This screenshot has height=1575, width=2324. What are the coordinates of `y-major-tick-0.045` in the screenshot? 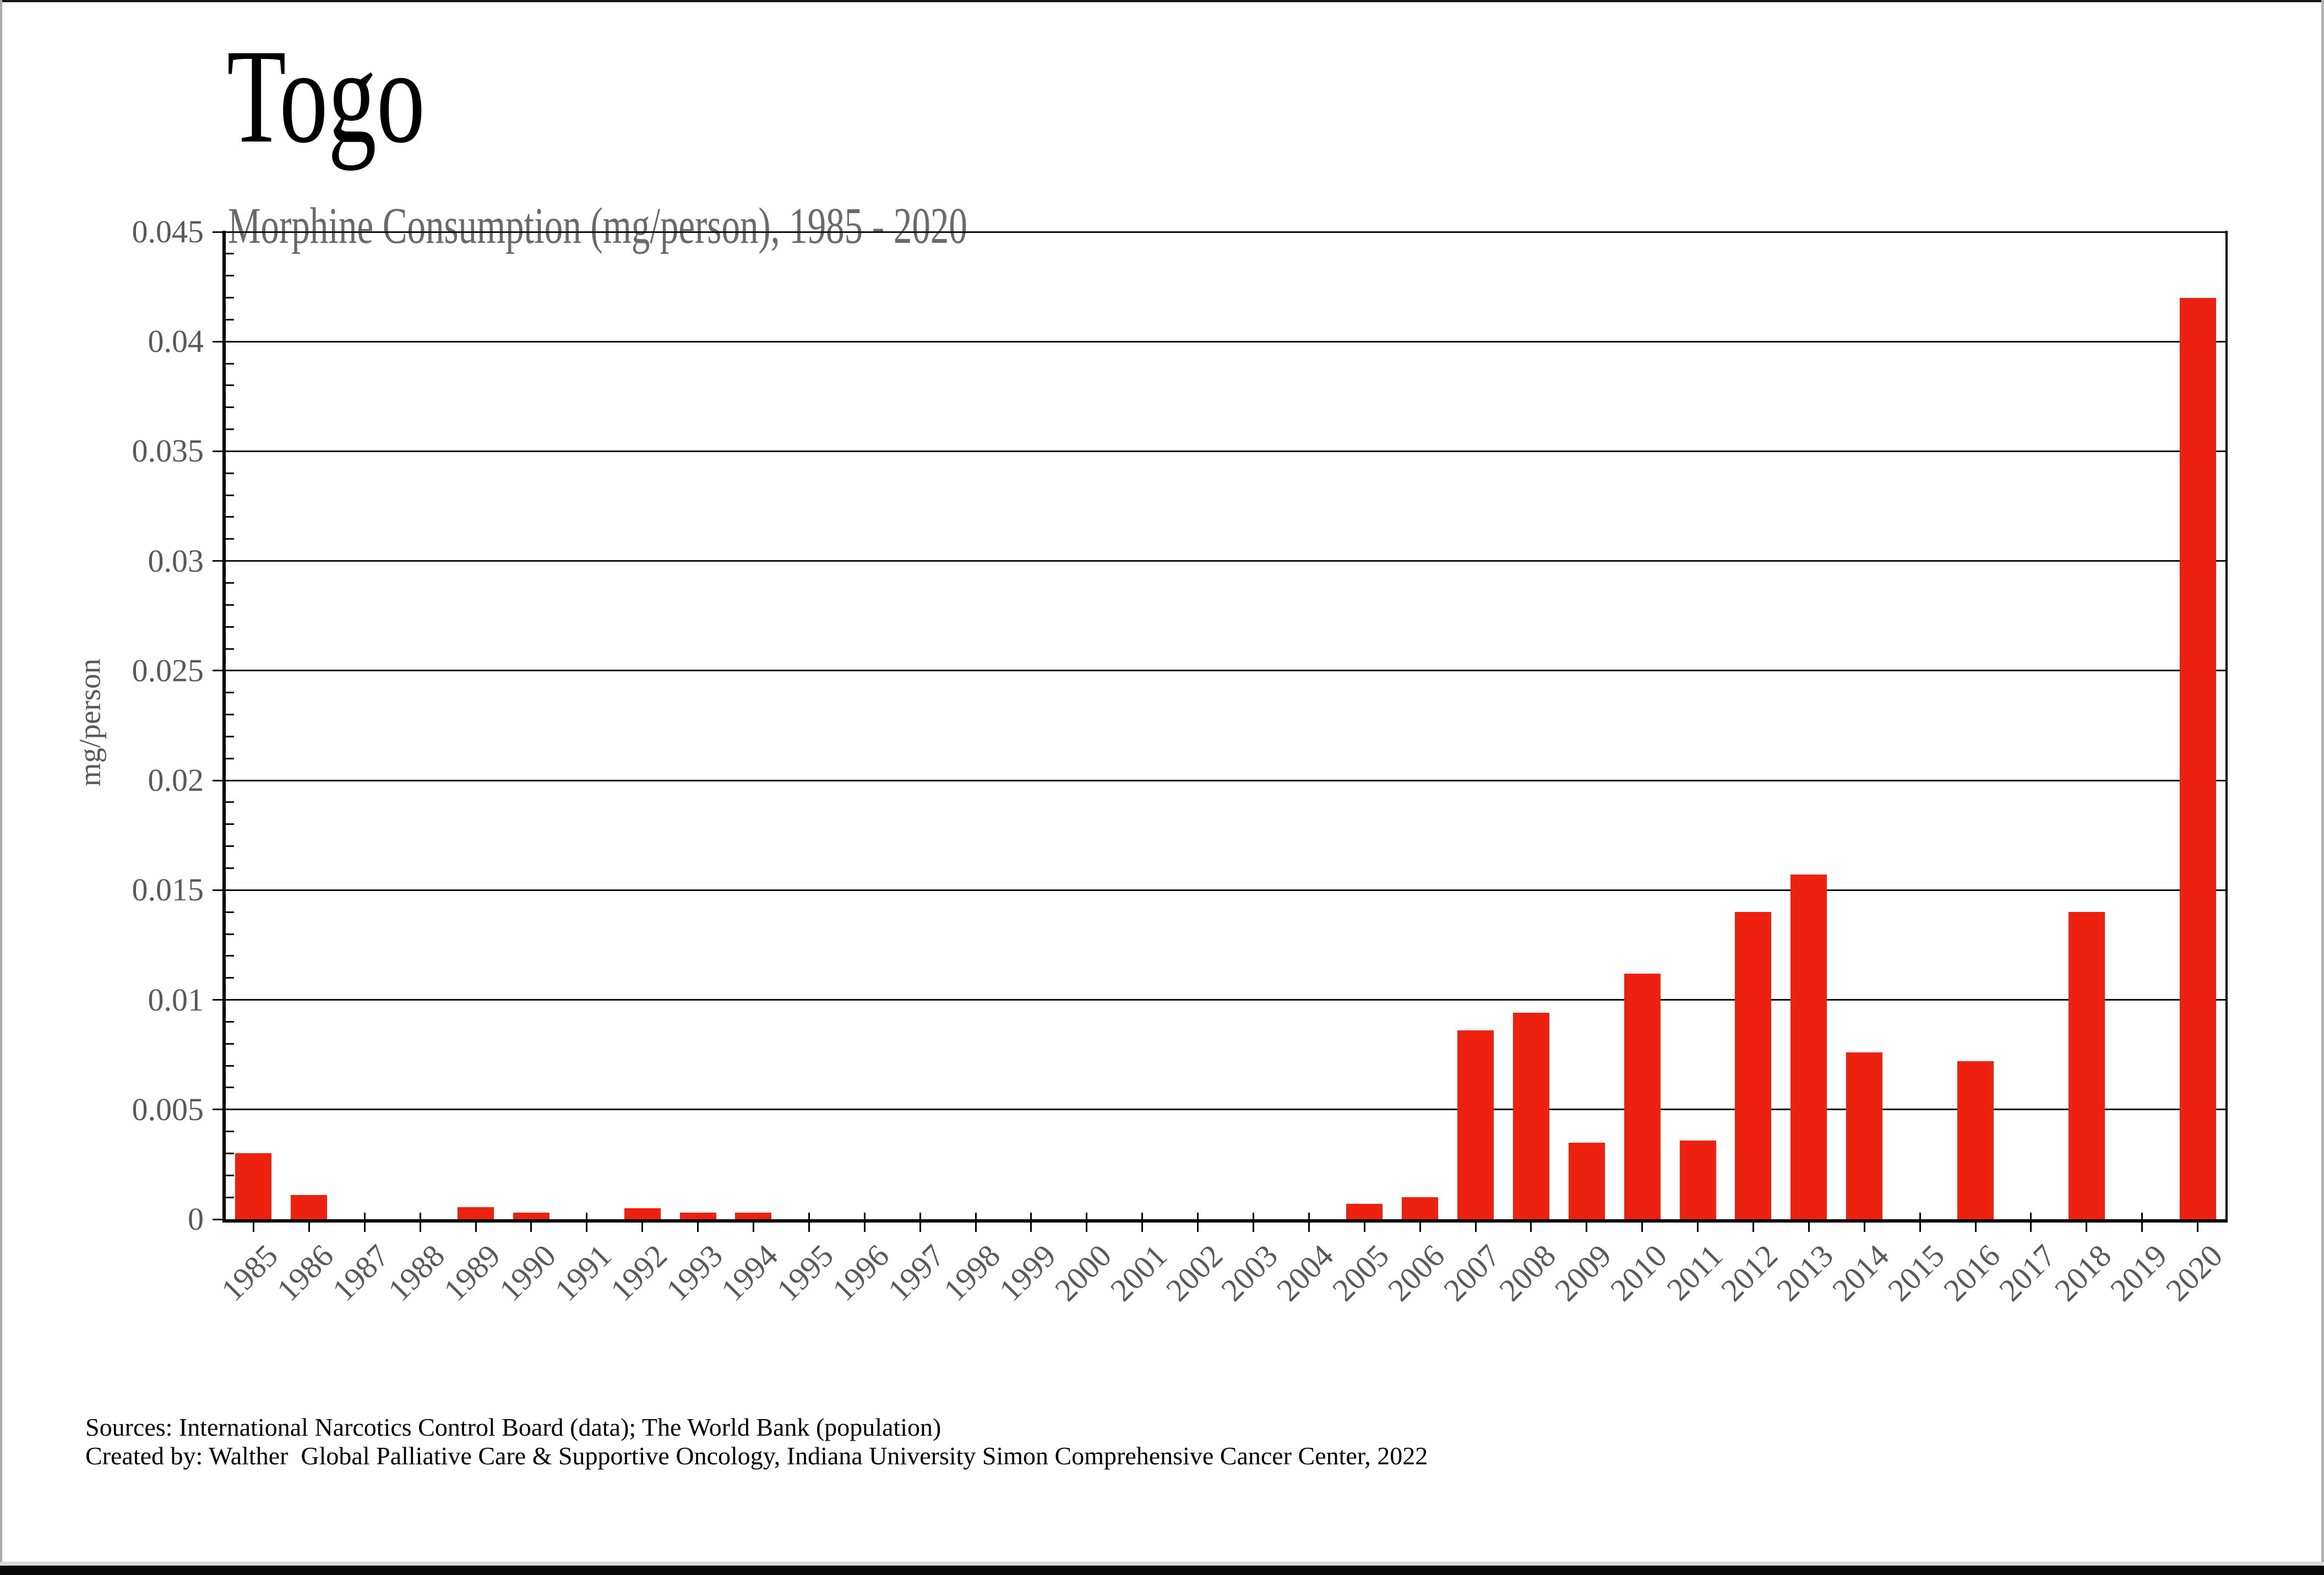 It's located at (217, 232).